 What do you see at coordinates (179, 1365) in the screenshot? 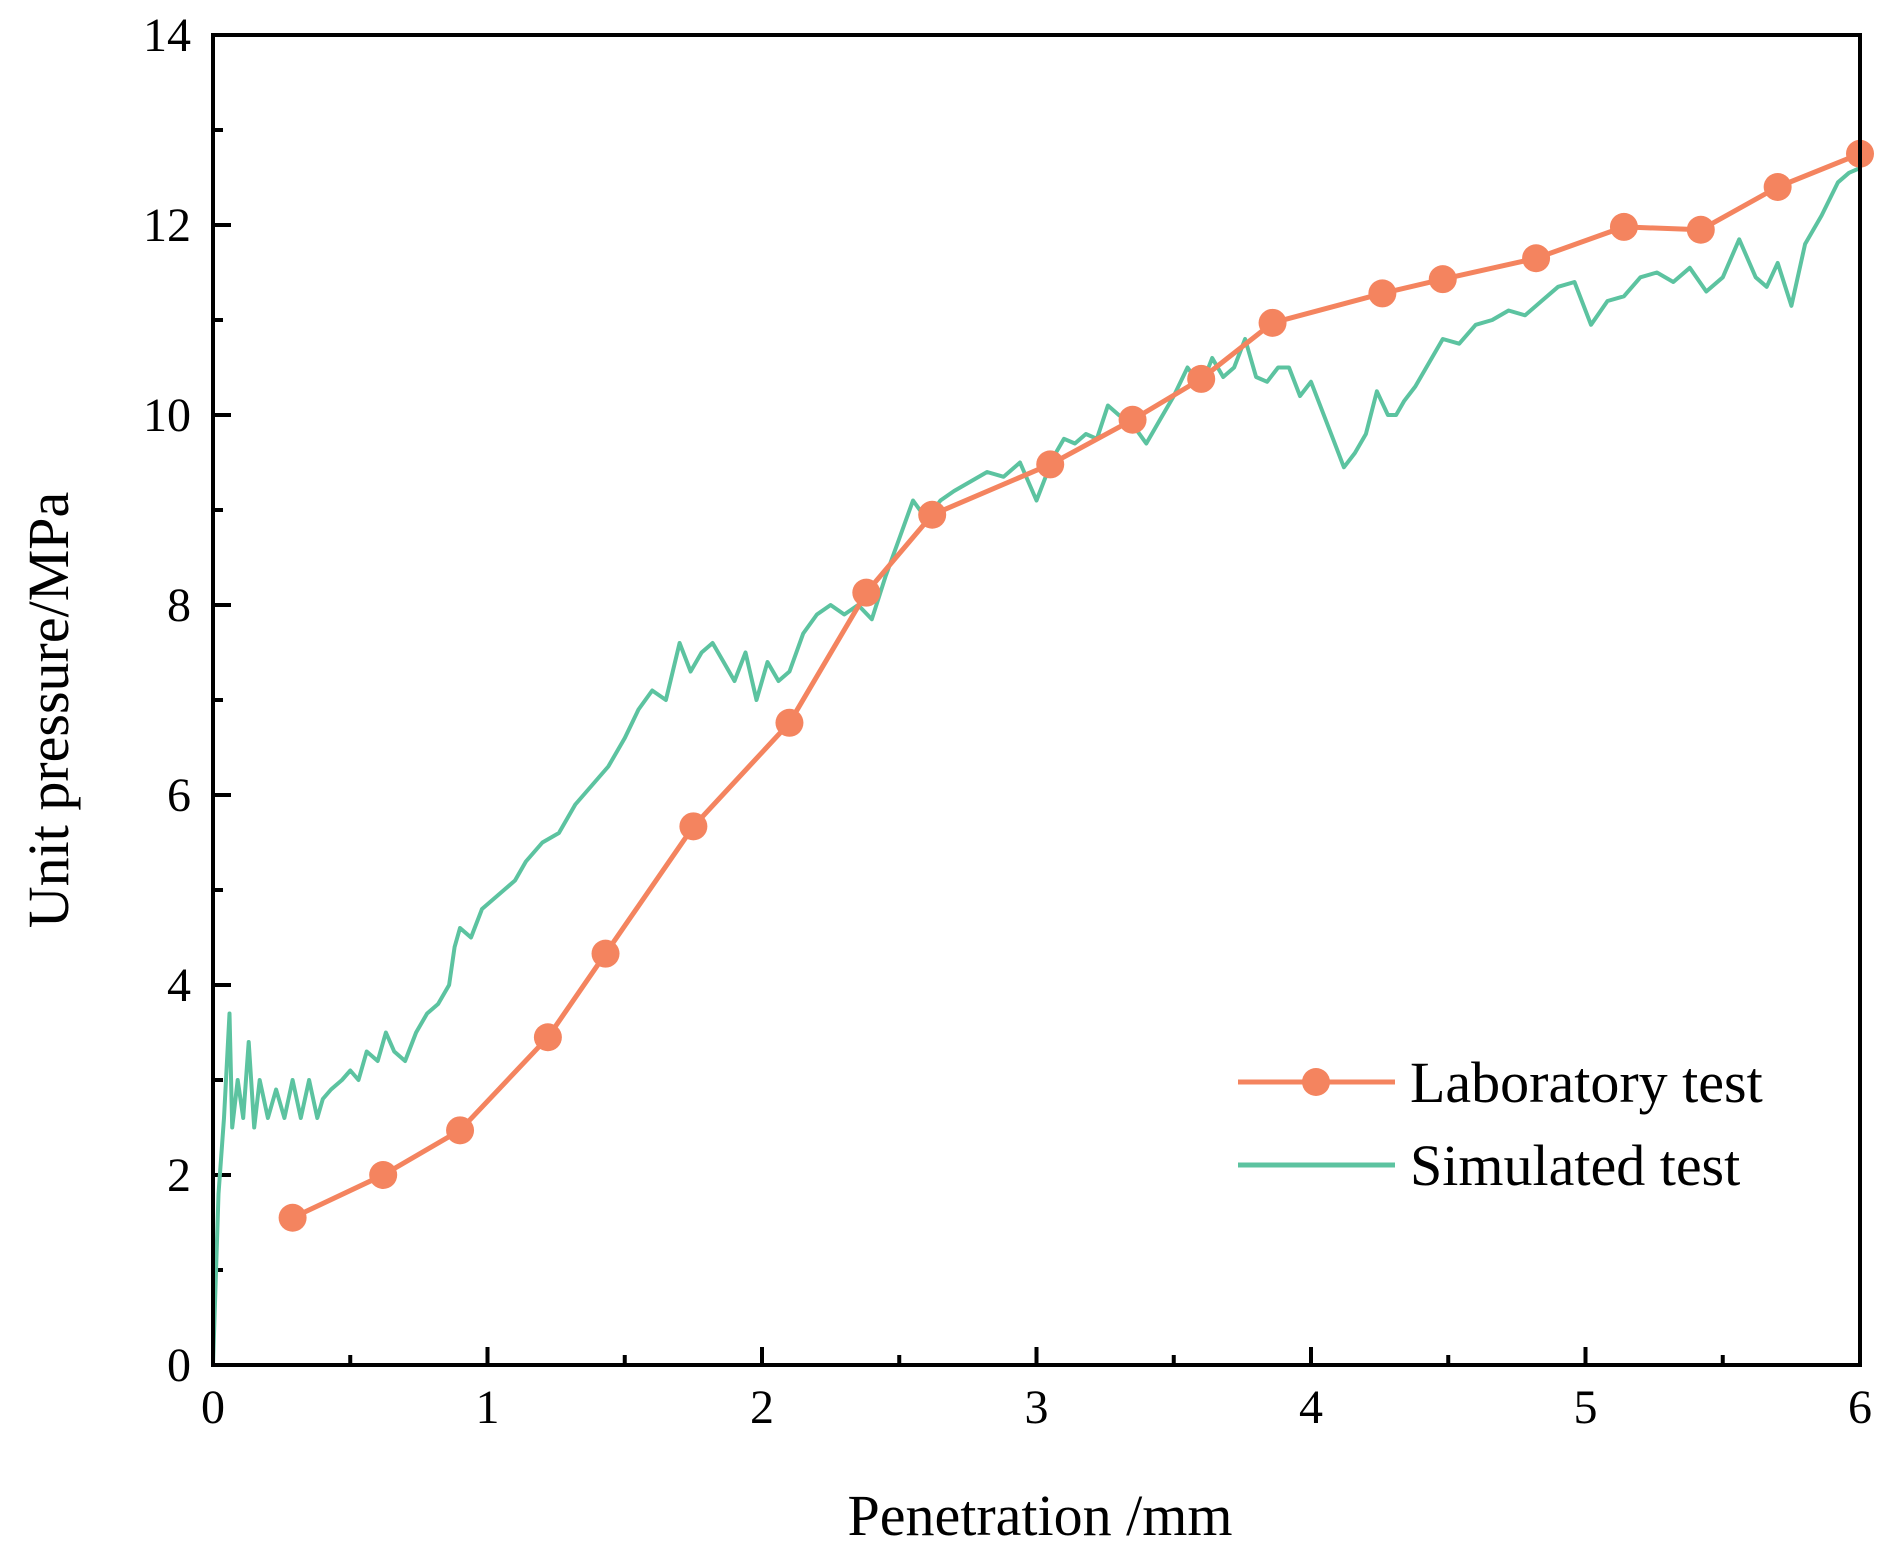
I see `y-tick-label: 0` at bounding box center [179, 1365].